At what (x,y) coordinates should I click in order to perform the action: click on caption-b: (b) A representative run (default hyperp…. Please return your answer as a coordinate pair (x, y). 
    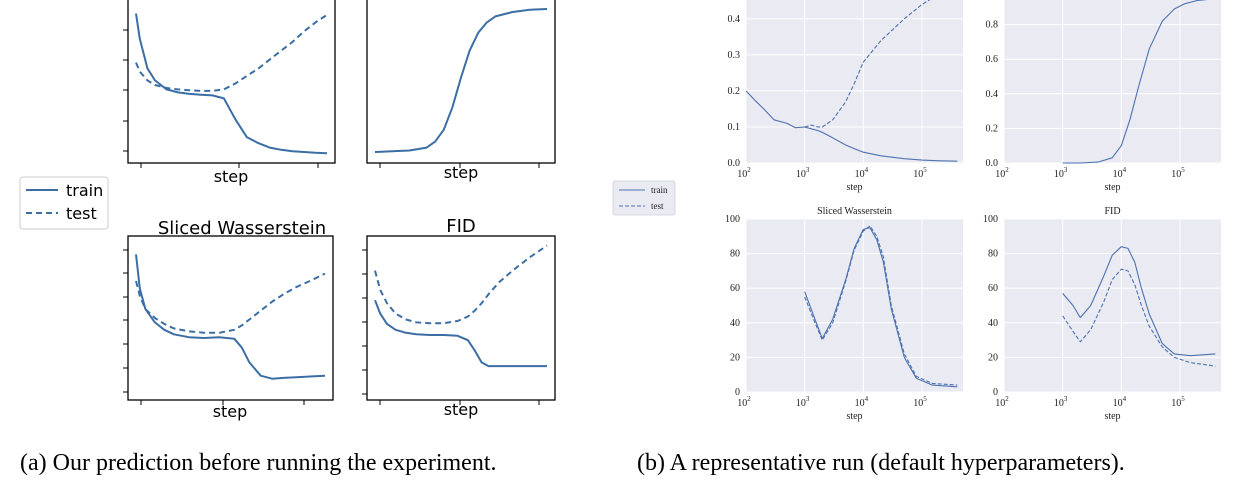
    Looking at the image, I should click on (881, 463).